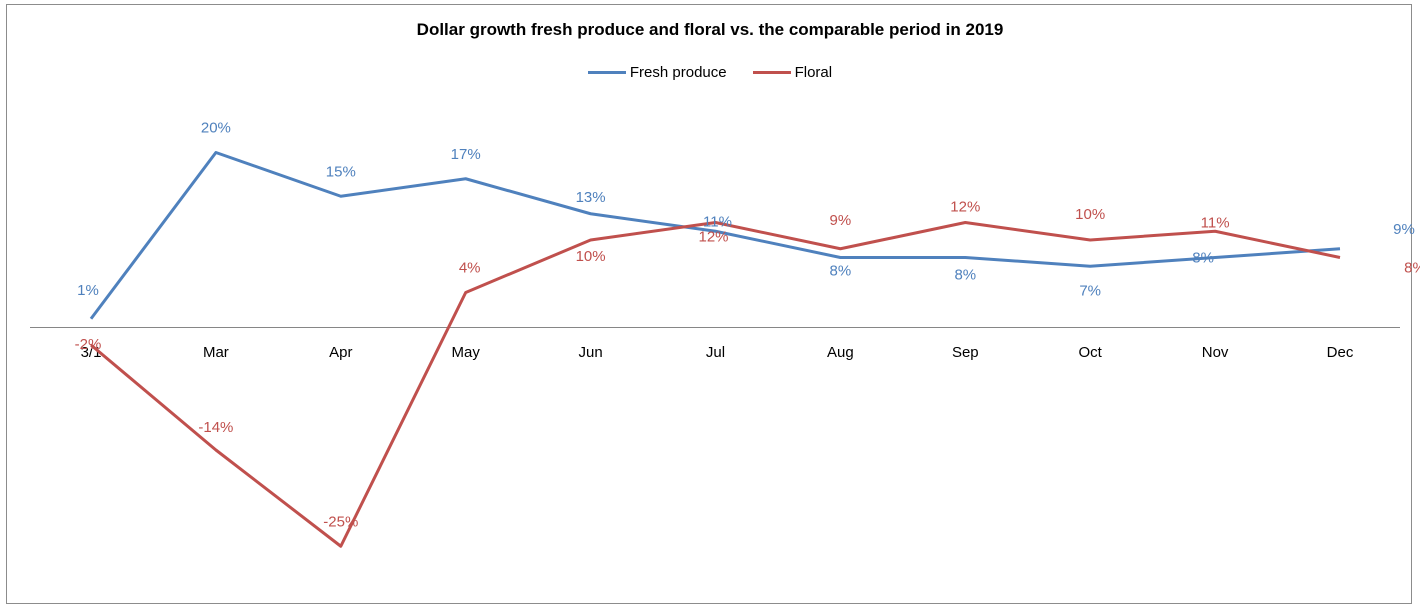 Image resolution: width=1420 pixels, height=610 pixels. What do you see at coordinates (715, 352) in the screenshot?
I see `x-tick-label: Jul` at bounding box center [715, 352].